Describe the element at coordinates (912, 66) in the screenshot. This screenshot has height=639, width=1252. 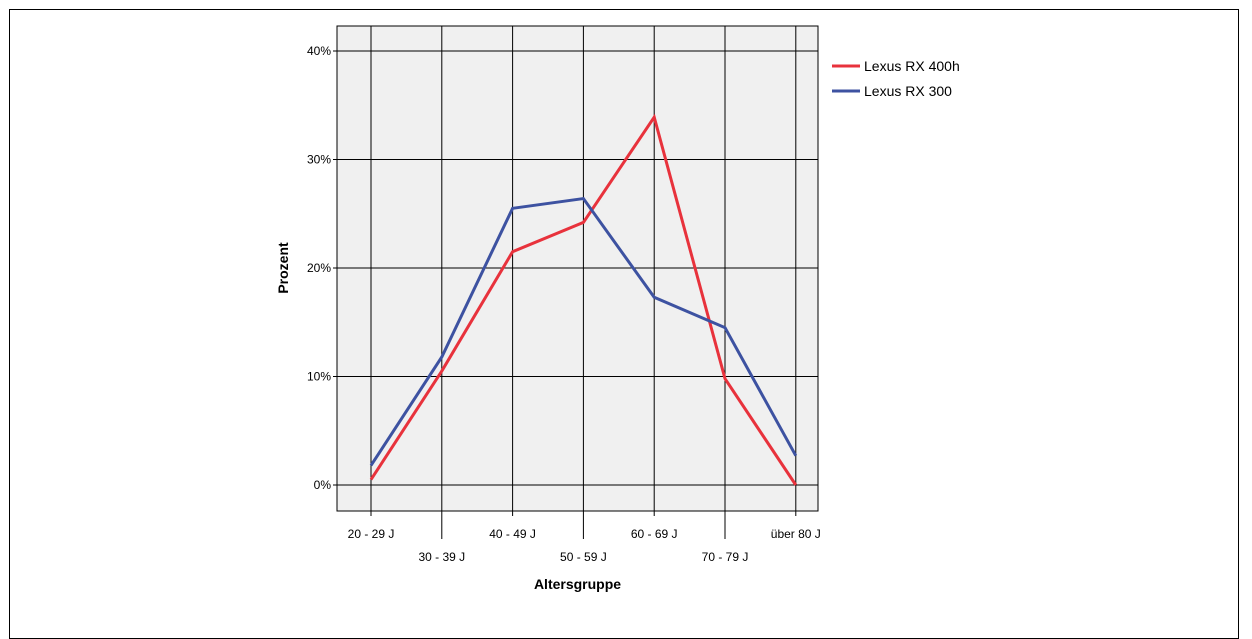
I see `legend-label-1: Lexus RX 400h` at that location.